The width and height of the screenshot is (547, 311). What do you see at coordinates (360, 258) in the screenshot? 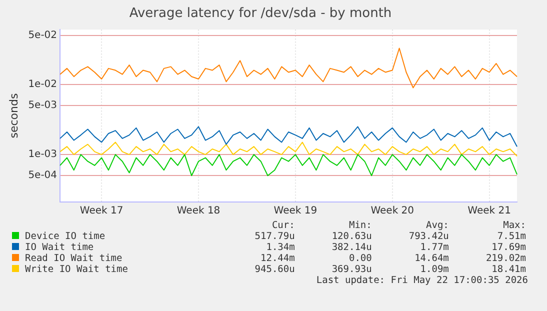
I see `text: 0.00` at bounding box center [360, 258].